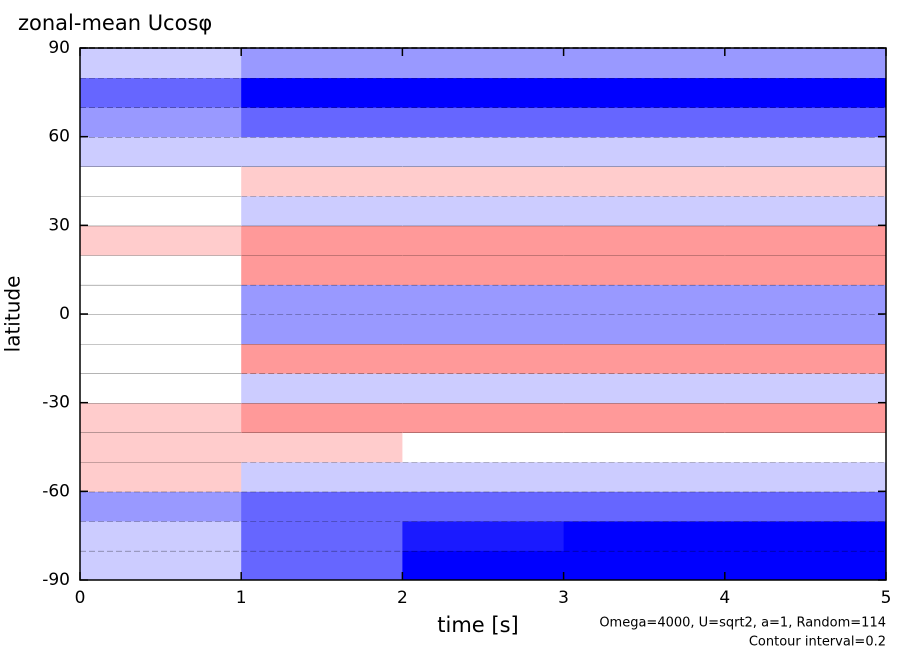  I want to click on x-tick-label: 3, so click(563, 598).